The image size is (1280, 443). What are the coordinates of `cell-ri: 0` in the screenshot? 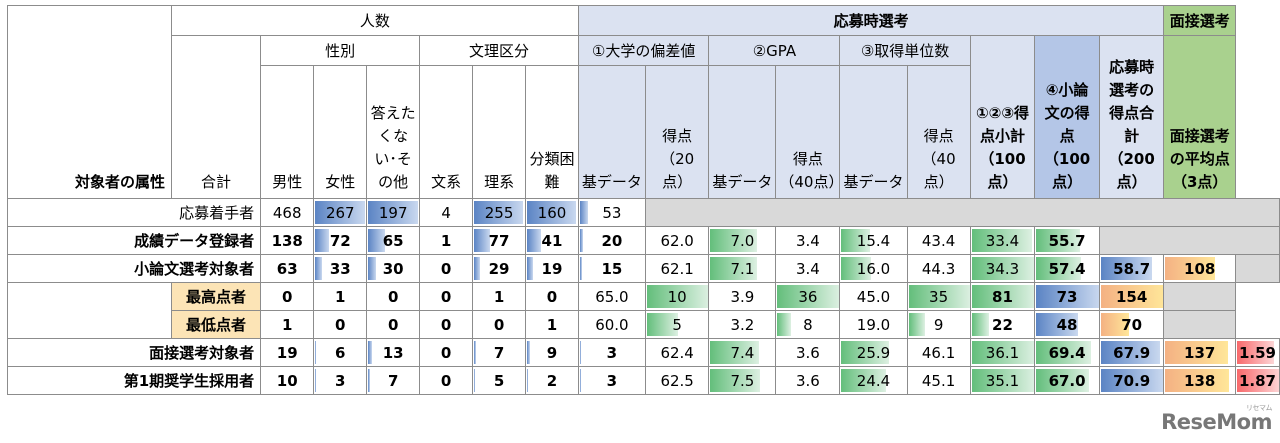 It's located at (552, 296).